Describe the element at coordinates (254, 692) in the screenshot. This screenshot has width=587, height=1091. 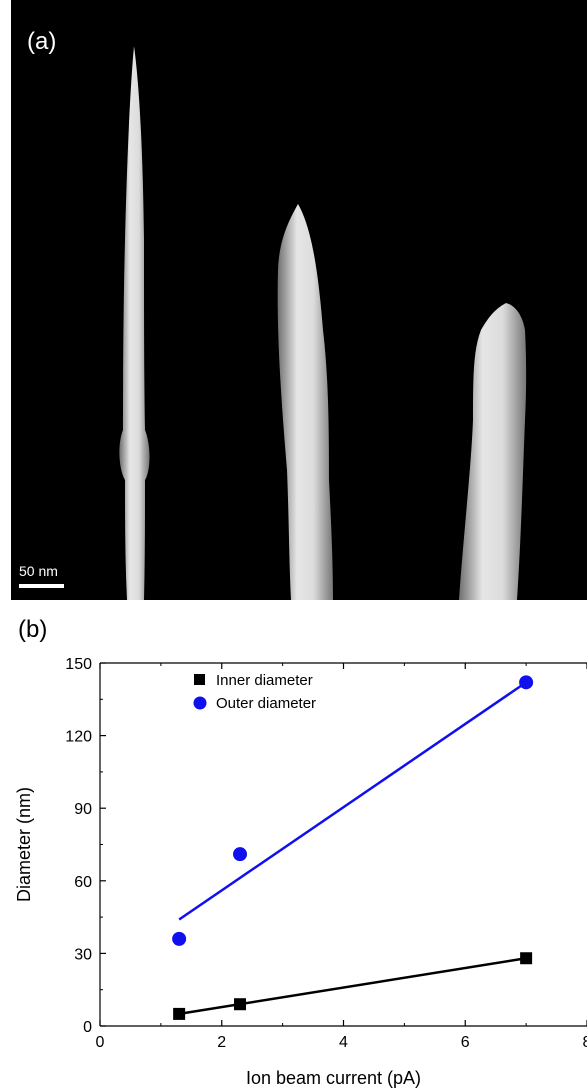
I see `chart-legend: Inner diameter Outer diameter` at that location.